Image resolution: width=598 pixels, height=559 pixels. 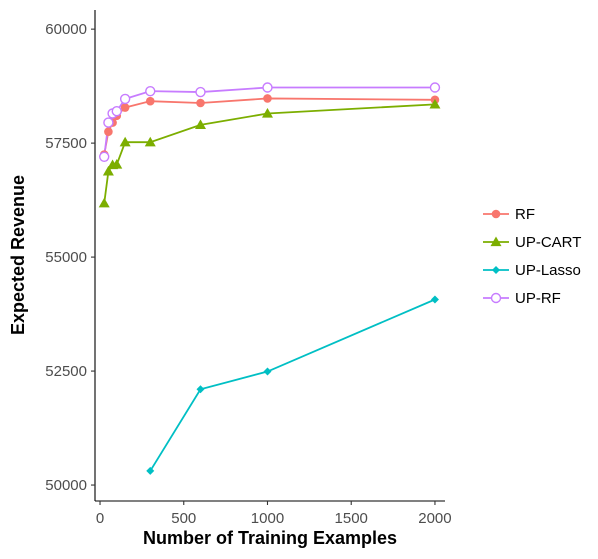 What do you see at coordinates (292, 385) in the screenshot?
I see `series-line-up-lasso` at bounding box center [292, 385].